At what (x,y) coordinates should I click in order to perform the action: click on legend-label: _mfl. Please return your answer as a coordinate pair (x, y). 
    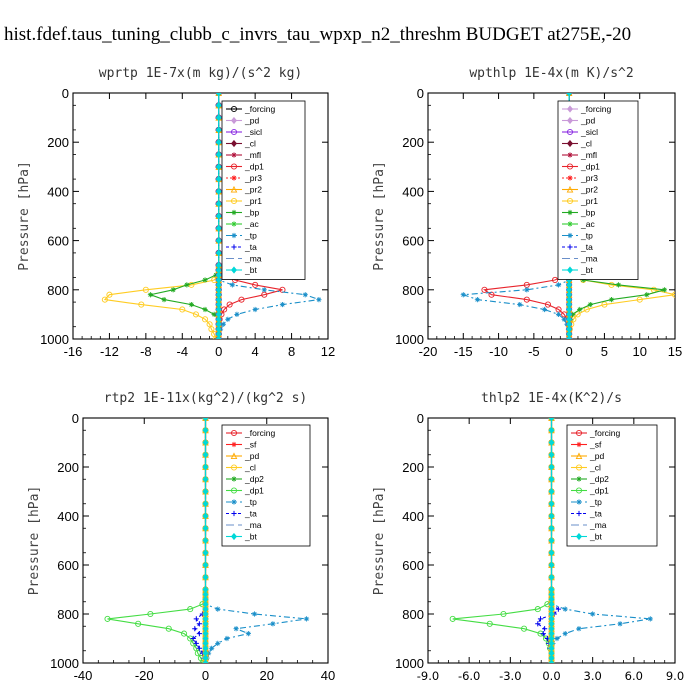
    Looking at the image, I should click on (252, 155).